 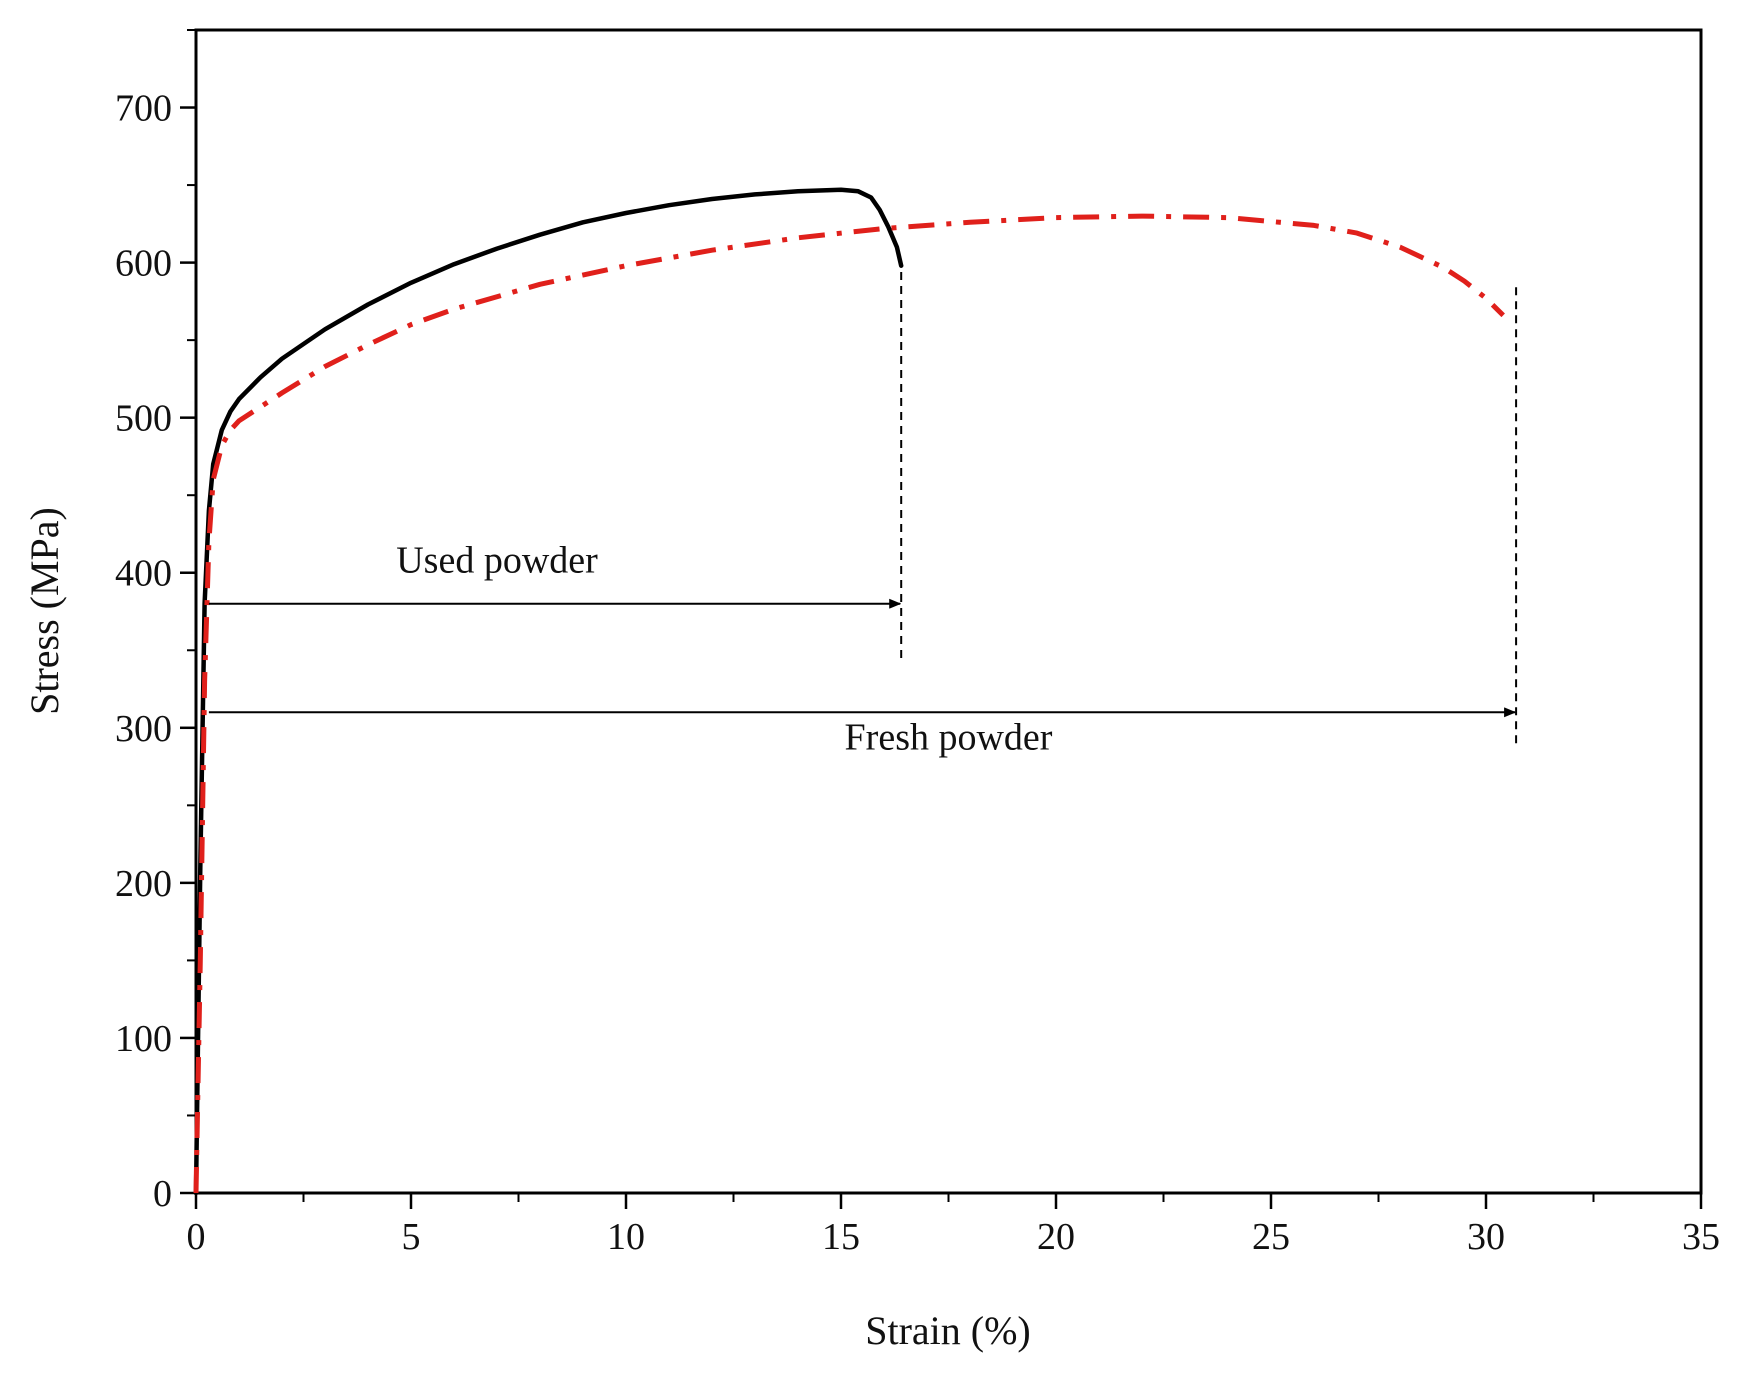 What do you see at coordinates (1486, 1237) in the screenshot?
I see `x-tick-label: 30` at bounding box center [1486, 1237].